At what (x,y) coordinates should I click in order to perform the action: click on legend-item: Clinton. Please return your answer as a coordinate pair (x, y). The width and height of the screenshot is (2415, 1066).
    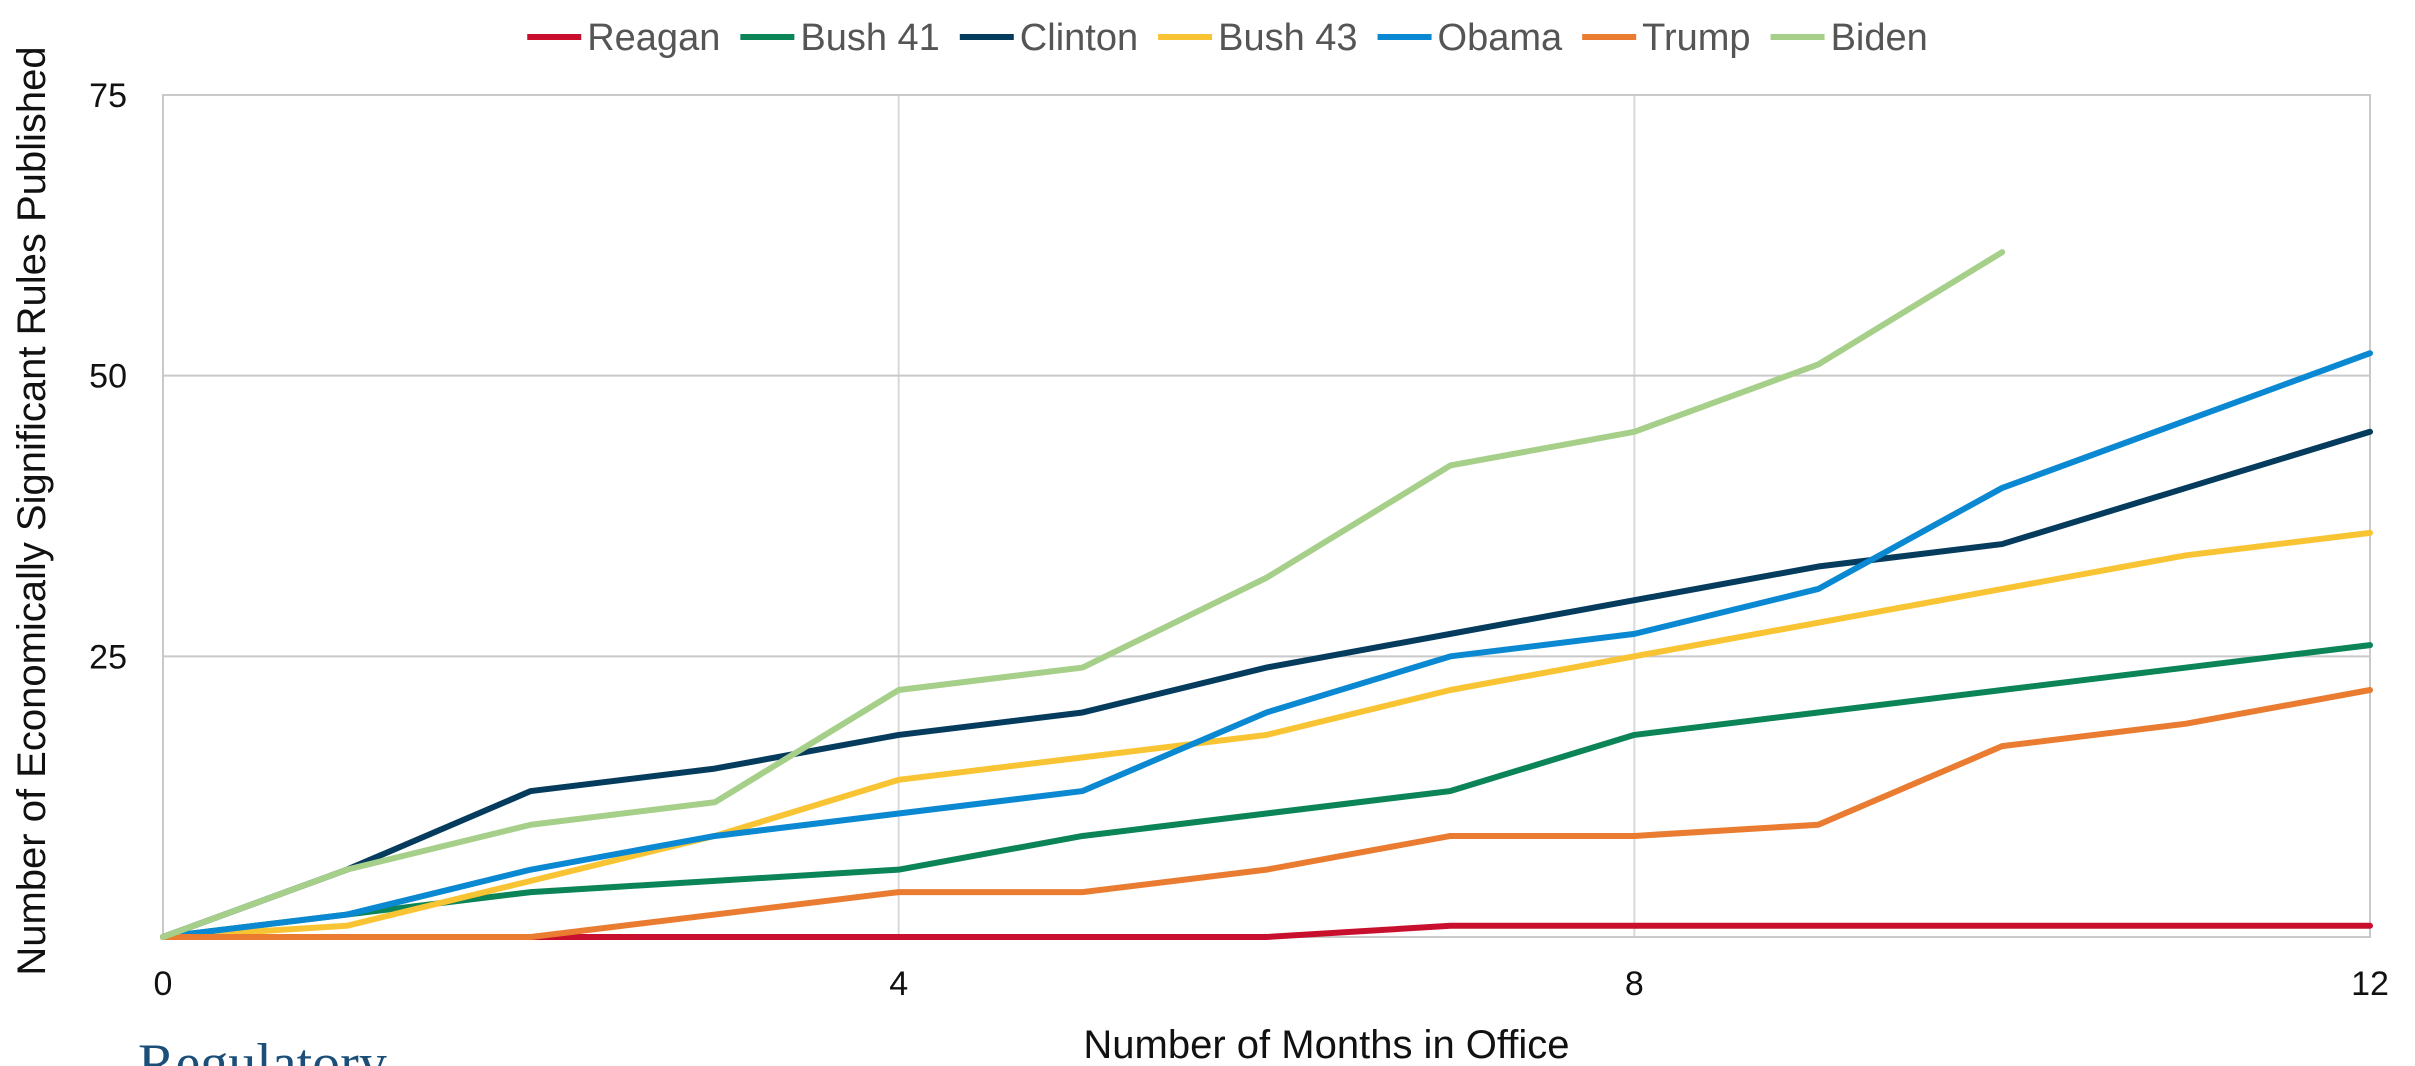
    Looking at the image, I should click on (1048, 38).